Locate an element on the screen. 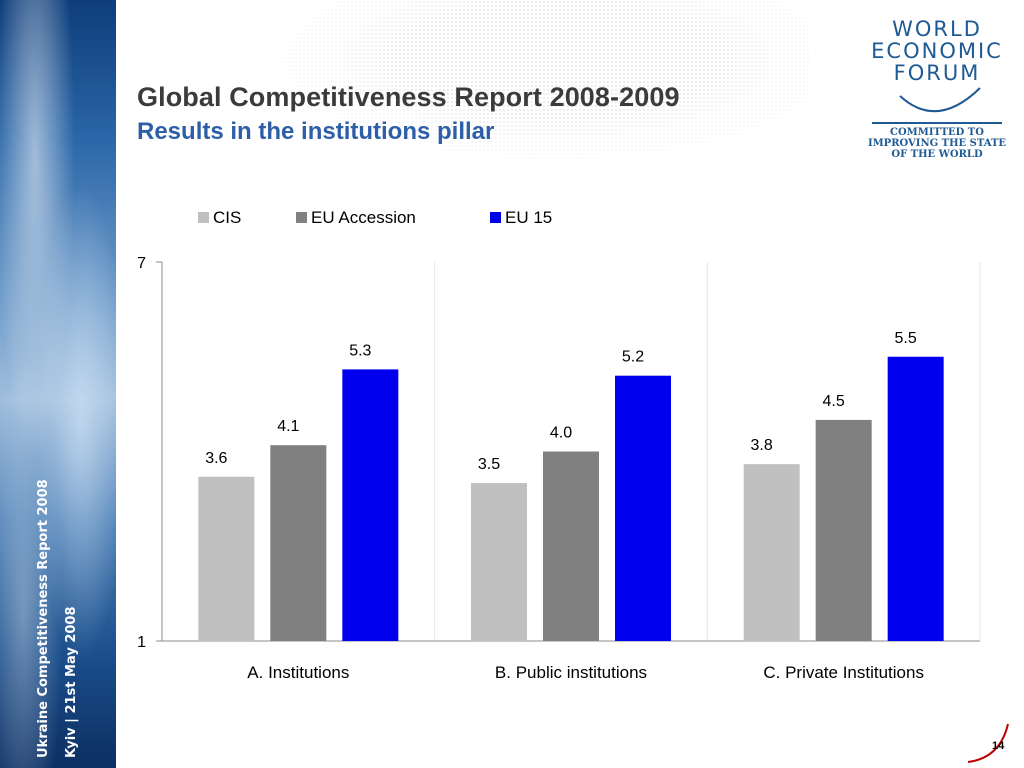 The image size is (1024, 768). slide-title: Global Competitiveness Report 2008-2009 is located at coordinates (408, 97).